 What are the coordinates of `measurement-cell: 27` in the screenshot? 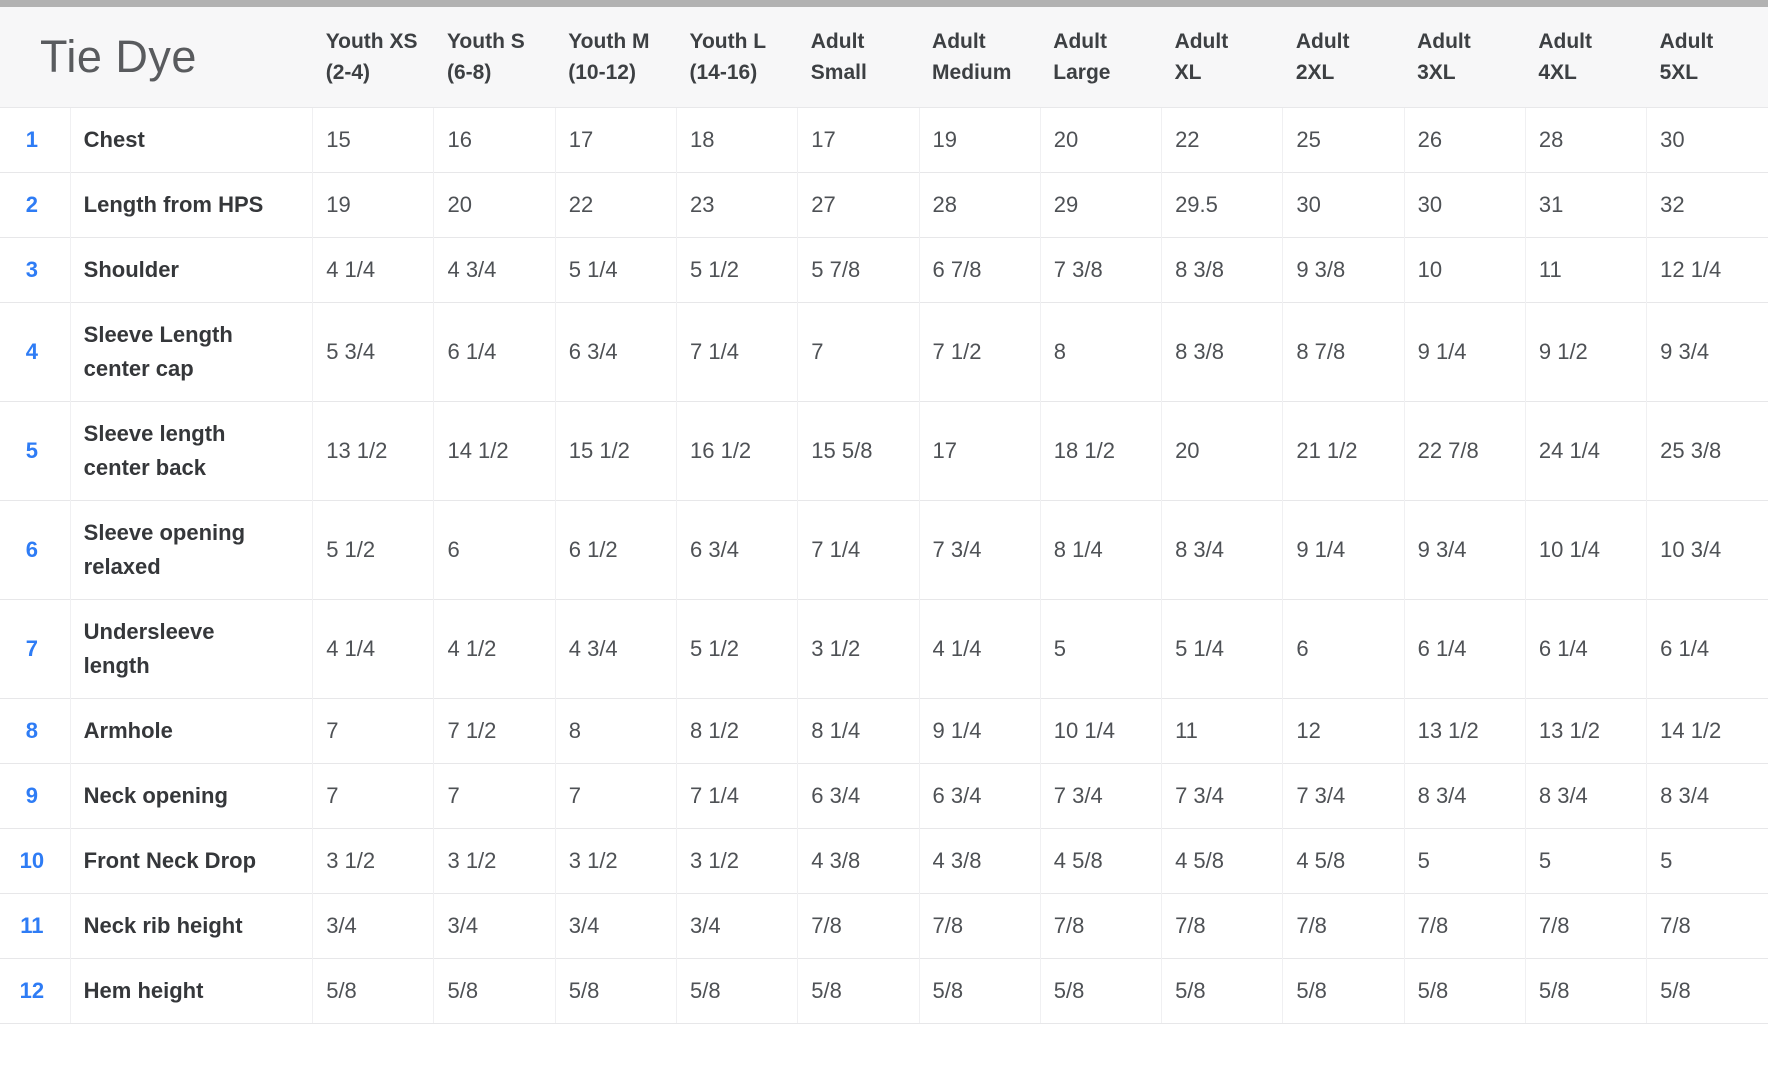 It's located at (858, 205).